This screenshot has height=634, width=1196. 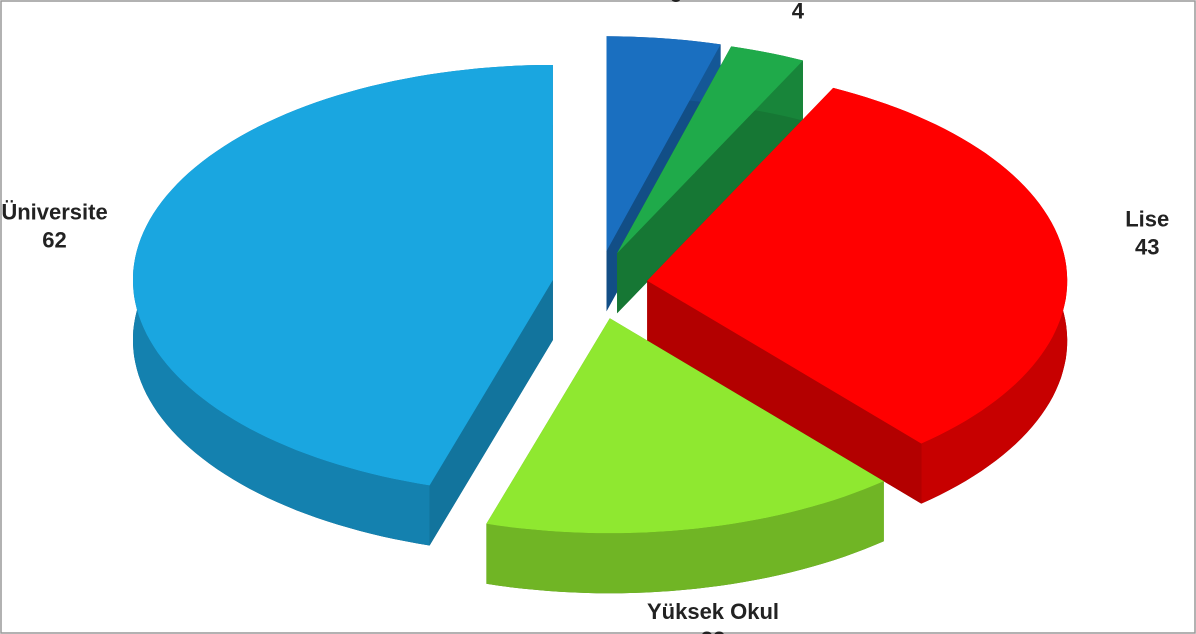 What do you see at coordinates (713, 630) in the screenshot?
I see `value-label: 22` at bounding box center [713, 630].